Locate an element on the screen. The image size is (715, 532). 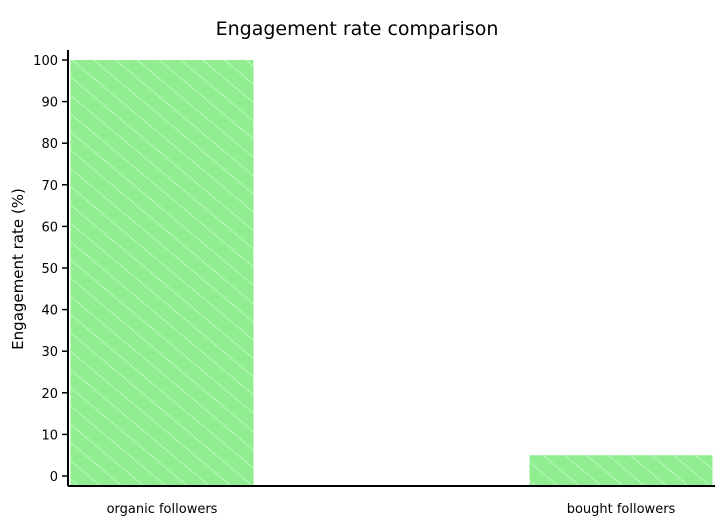
y-tick-label: 50 is located at coordinates (49, 269).